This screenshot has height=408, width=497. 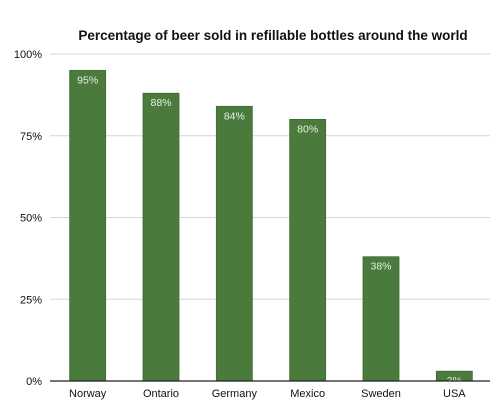 What do you see at coordinates (87, 80) in the screenshot?
I see `data-label: 95%` at bounding box center [87, 80].